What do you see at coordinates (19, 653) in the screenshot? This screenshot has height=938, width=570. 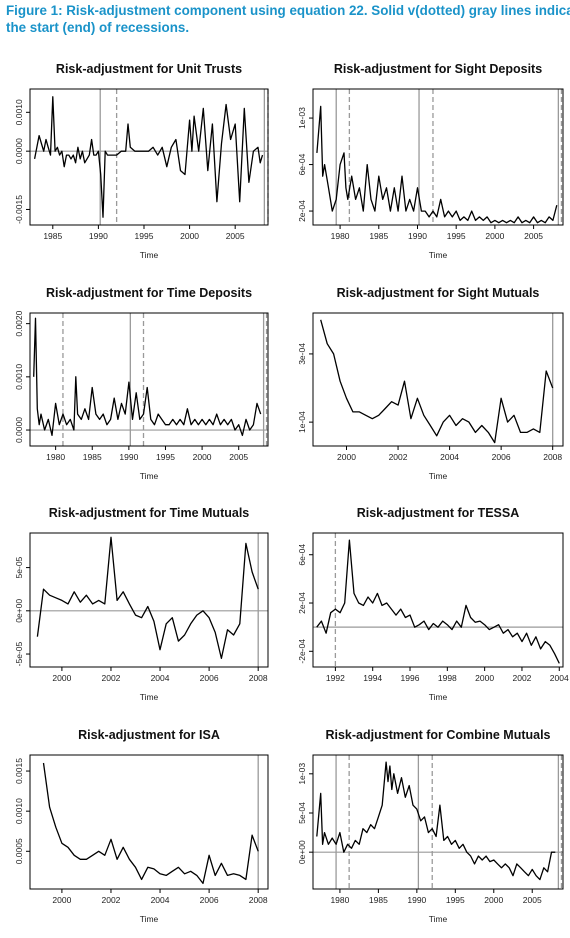 I see `panel-5-ytick-label-1: -5e-05` at bounding box center [19, 653].